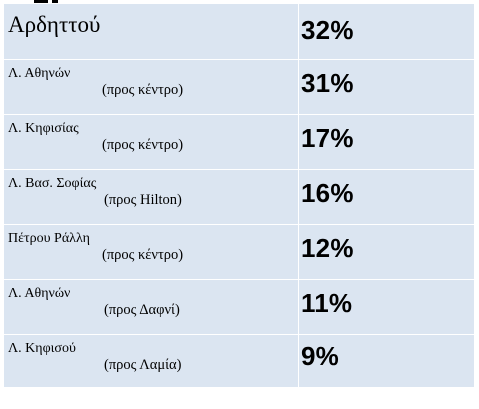 The width and height of the screenshot is (479, 409). I want to click on table-row: Λ. Αθηνών (προς κέντρο) 31%, so click(239, 87).